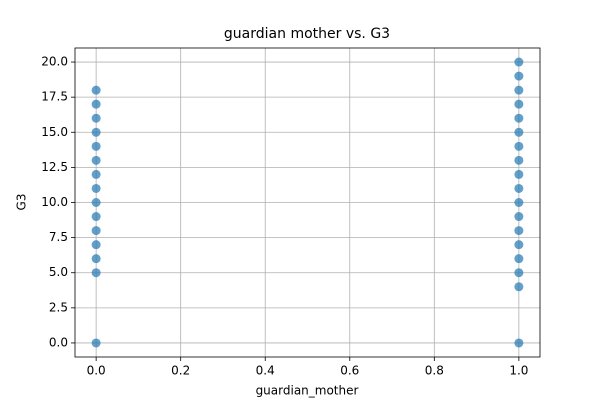 Image resolution: width=600 pixels, height=400 pixels. What do you see at coordinates (180, 371) in the screenshot?
I see `x-tick-label: 0.2` at bounding box center [180, 371].